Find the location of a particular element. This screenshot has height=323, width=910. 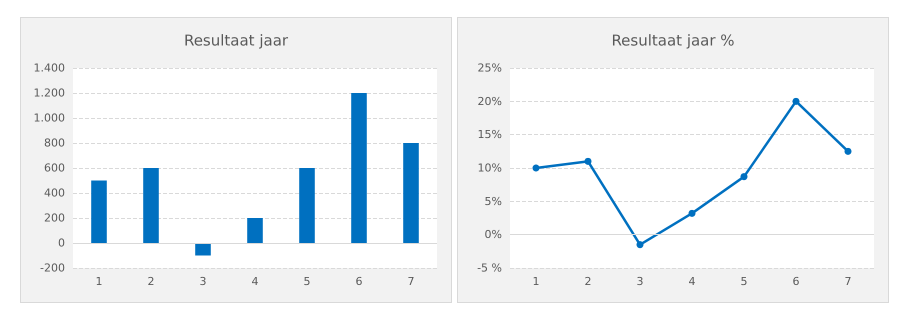

y-tick-label: 800 is located at coordinates (54, 143).